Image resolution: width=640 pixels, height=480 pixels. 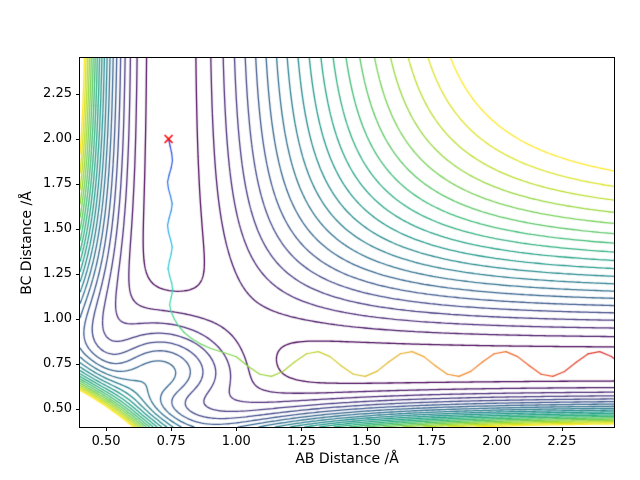 What do you see at coordinates (57, 228) in the screenshot?
I see `y-tick-label: 1.50` at bounding box center [57, 228].